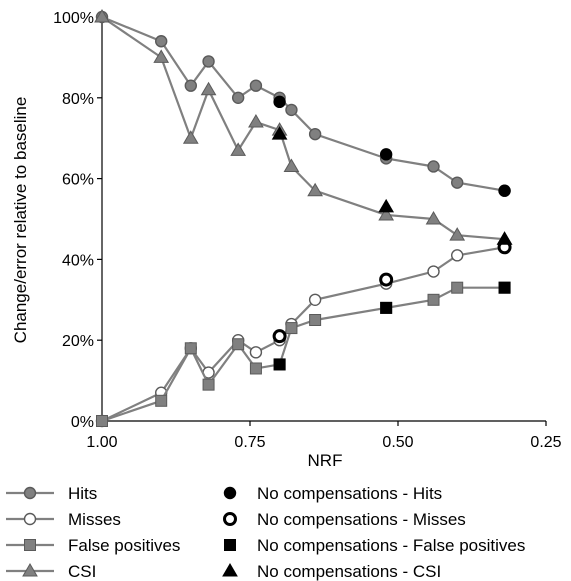 The width and height of the screenshot is (571, 581). Describe the element at coordinates (51, 493) in the screenshot. I see `legend-item: Hits` at that location.